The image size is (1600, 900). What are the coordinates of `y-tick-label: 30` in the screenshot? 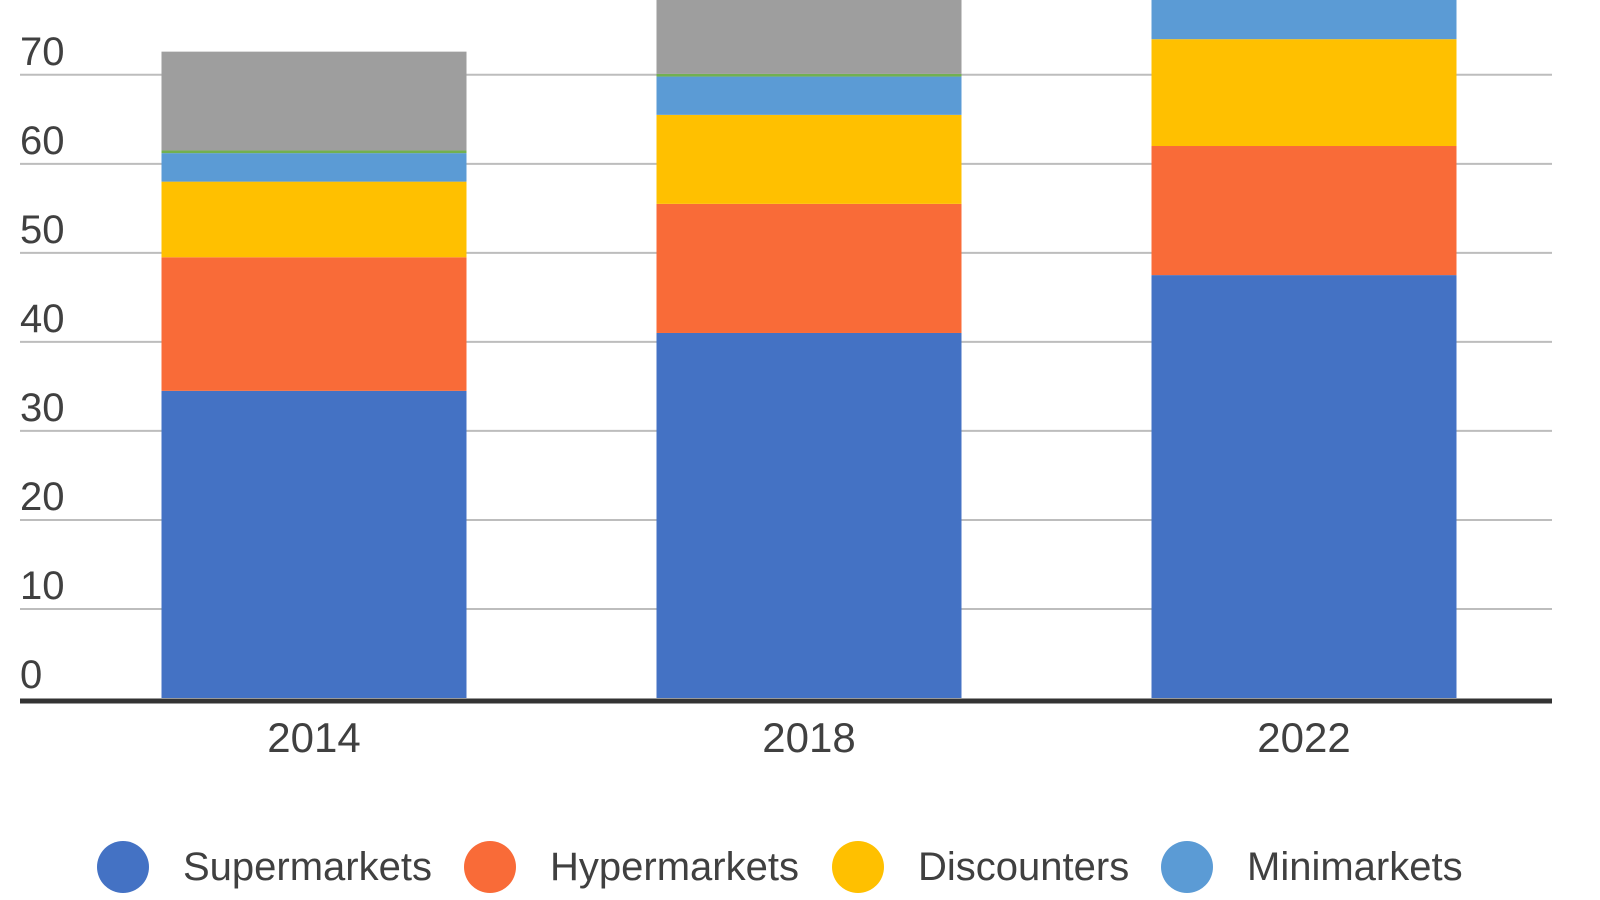 It's located at (42, 408).